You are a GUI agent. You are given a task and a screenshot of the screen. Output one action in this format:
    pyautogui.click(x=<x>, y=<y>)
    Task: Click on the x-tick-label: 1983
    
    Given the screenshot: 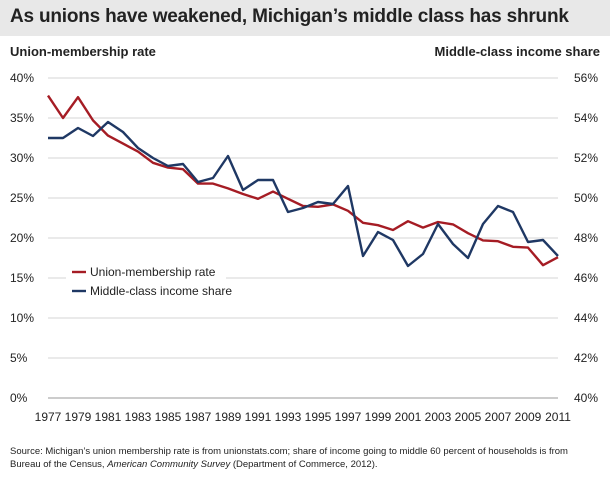 What is the action you would take?
    pyautogui.click(x=138, y=417)
    